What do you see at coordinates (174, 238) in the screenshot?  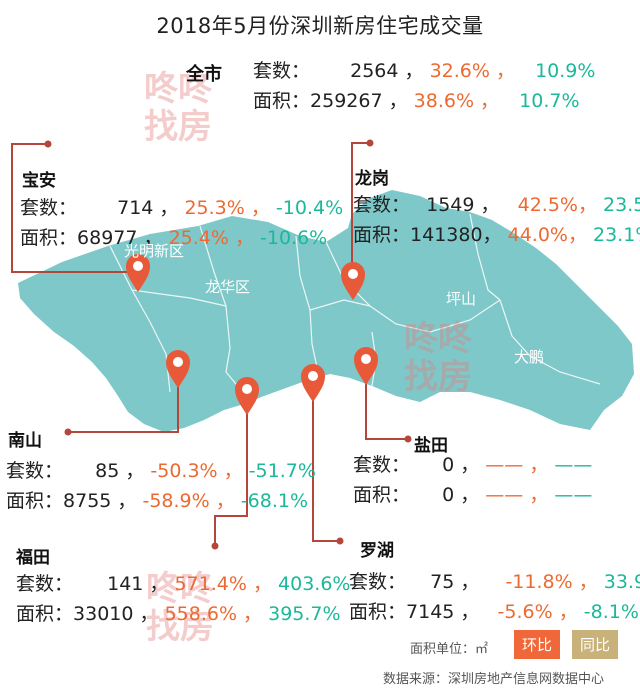 I see `baoan-area-row: 面积：68977 ， 25.4% ， -10.6%` at bounding box center [174, 238].